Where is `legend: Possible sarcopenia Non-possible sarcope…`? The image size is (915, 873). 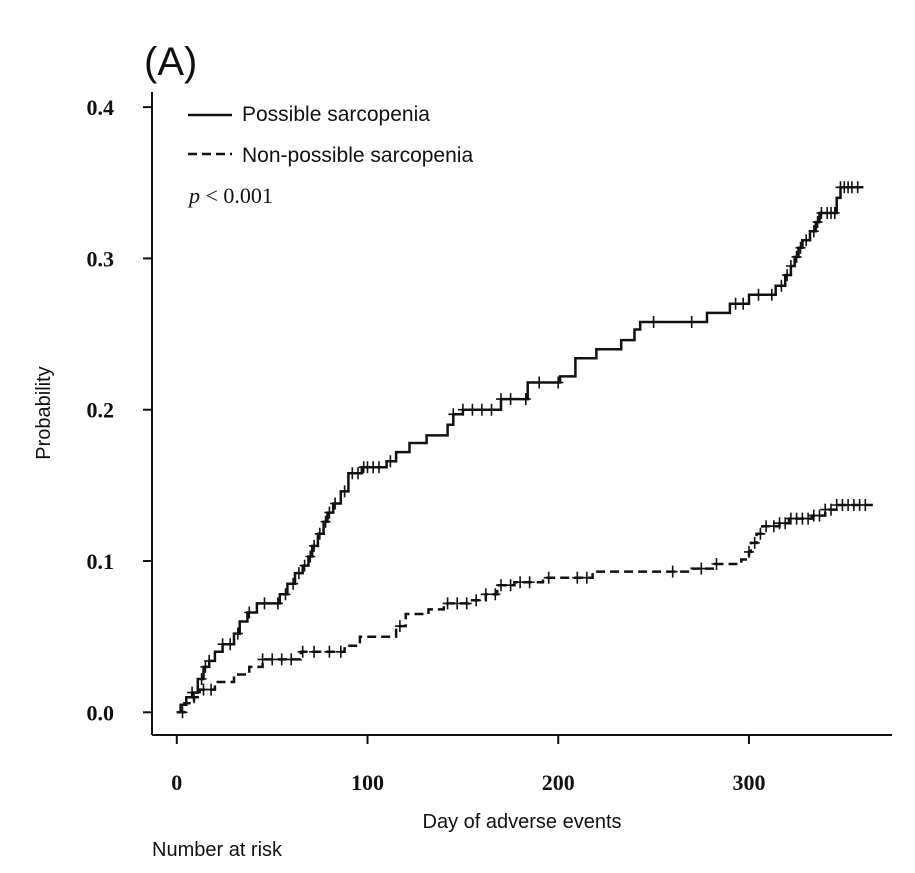
legend: Possible sarcopenia Non-possible sarcope… is located at coordinates (330, 135).